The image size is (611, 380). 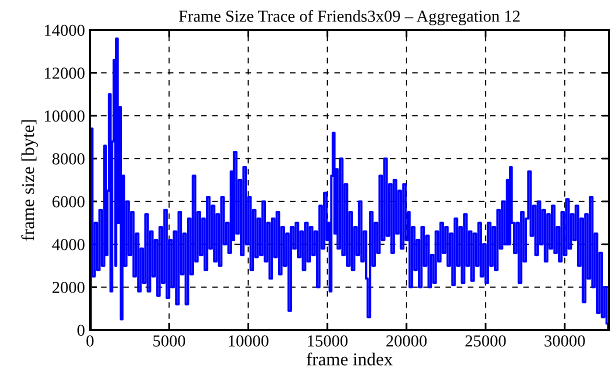 What do you see at coordinates (406, 341) in the screenshot?
I see `x-tick-label: 20000` at bounding box center [406, 341].